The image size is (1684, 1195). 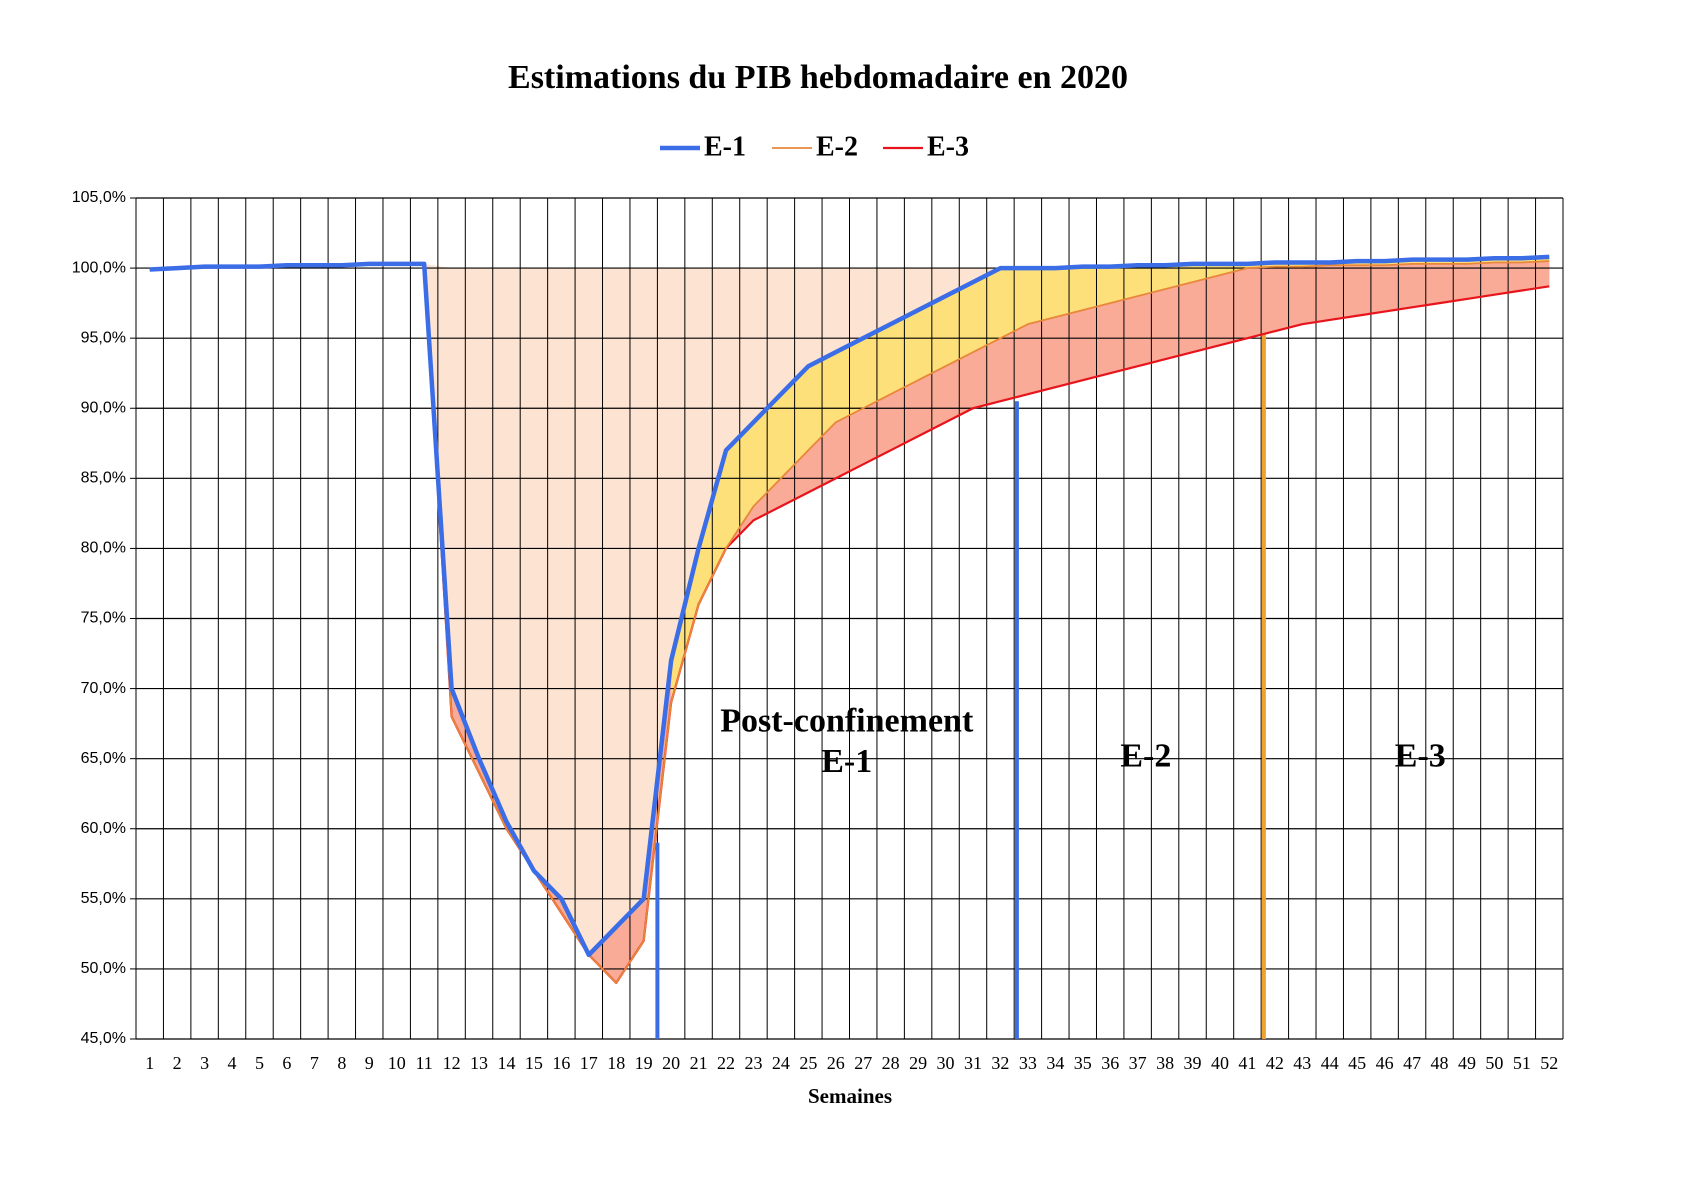 I want to click on x-tick-label: 16, so click(x=561, y=1063).